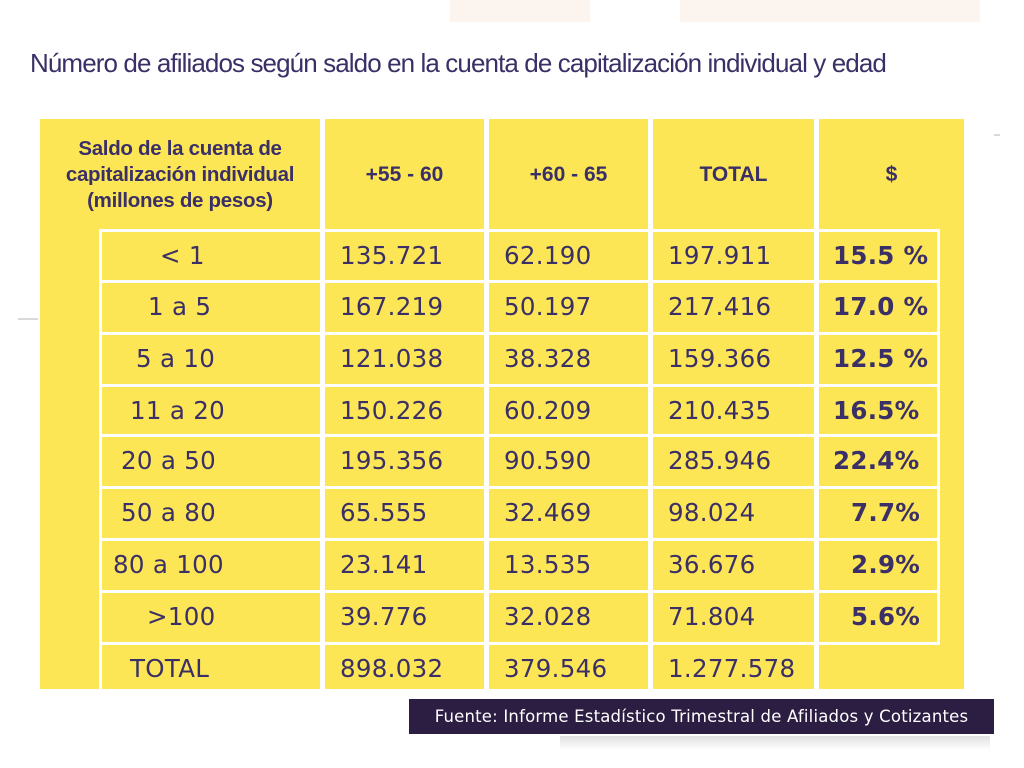 This screenshot has width=1024, height=768. Describe the element at coordinates (168, 564) in the screenshot. I see `cell-range: 80 a 100` at that location.